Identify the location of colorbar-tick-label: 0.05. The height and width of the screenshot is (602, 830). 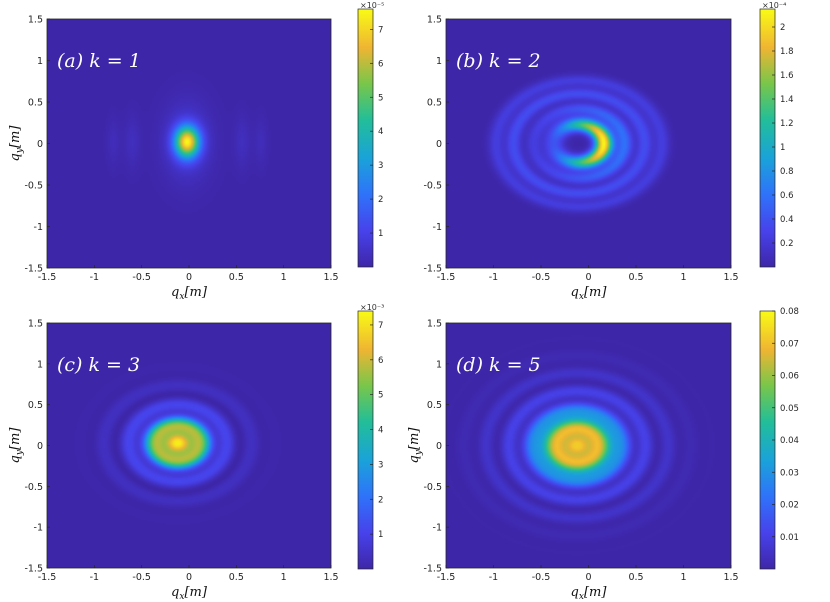
(789, 409).